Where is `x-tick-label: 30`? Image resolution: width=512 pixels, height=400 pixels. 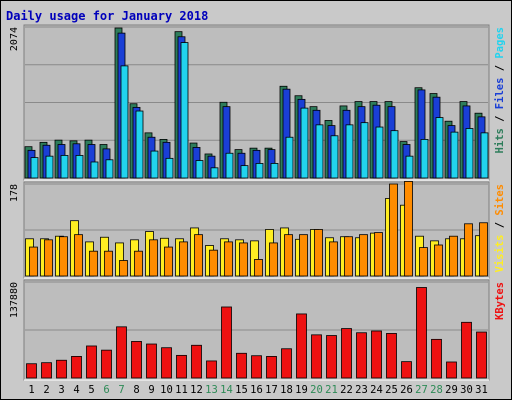
x-tick-label: 30 is located at coordinates (466, 390).